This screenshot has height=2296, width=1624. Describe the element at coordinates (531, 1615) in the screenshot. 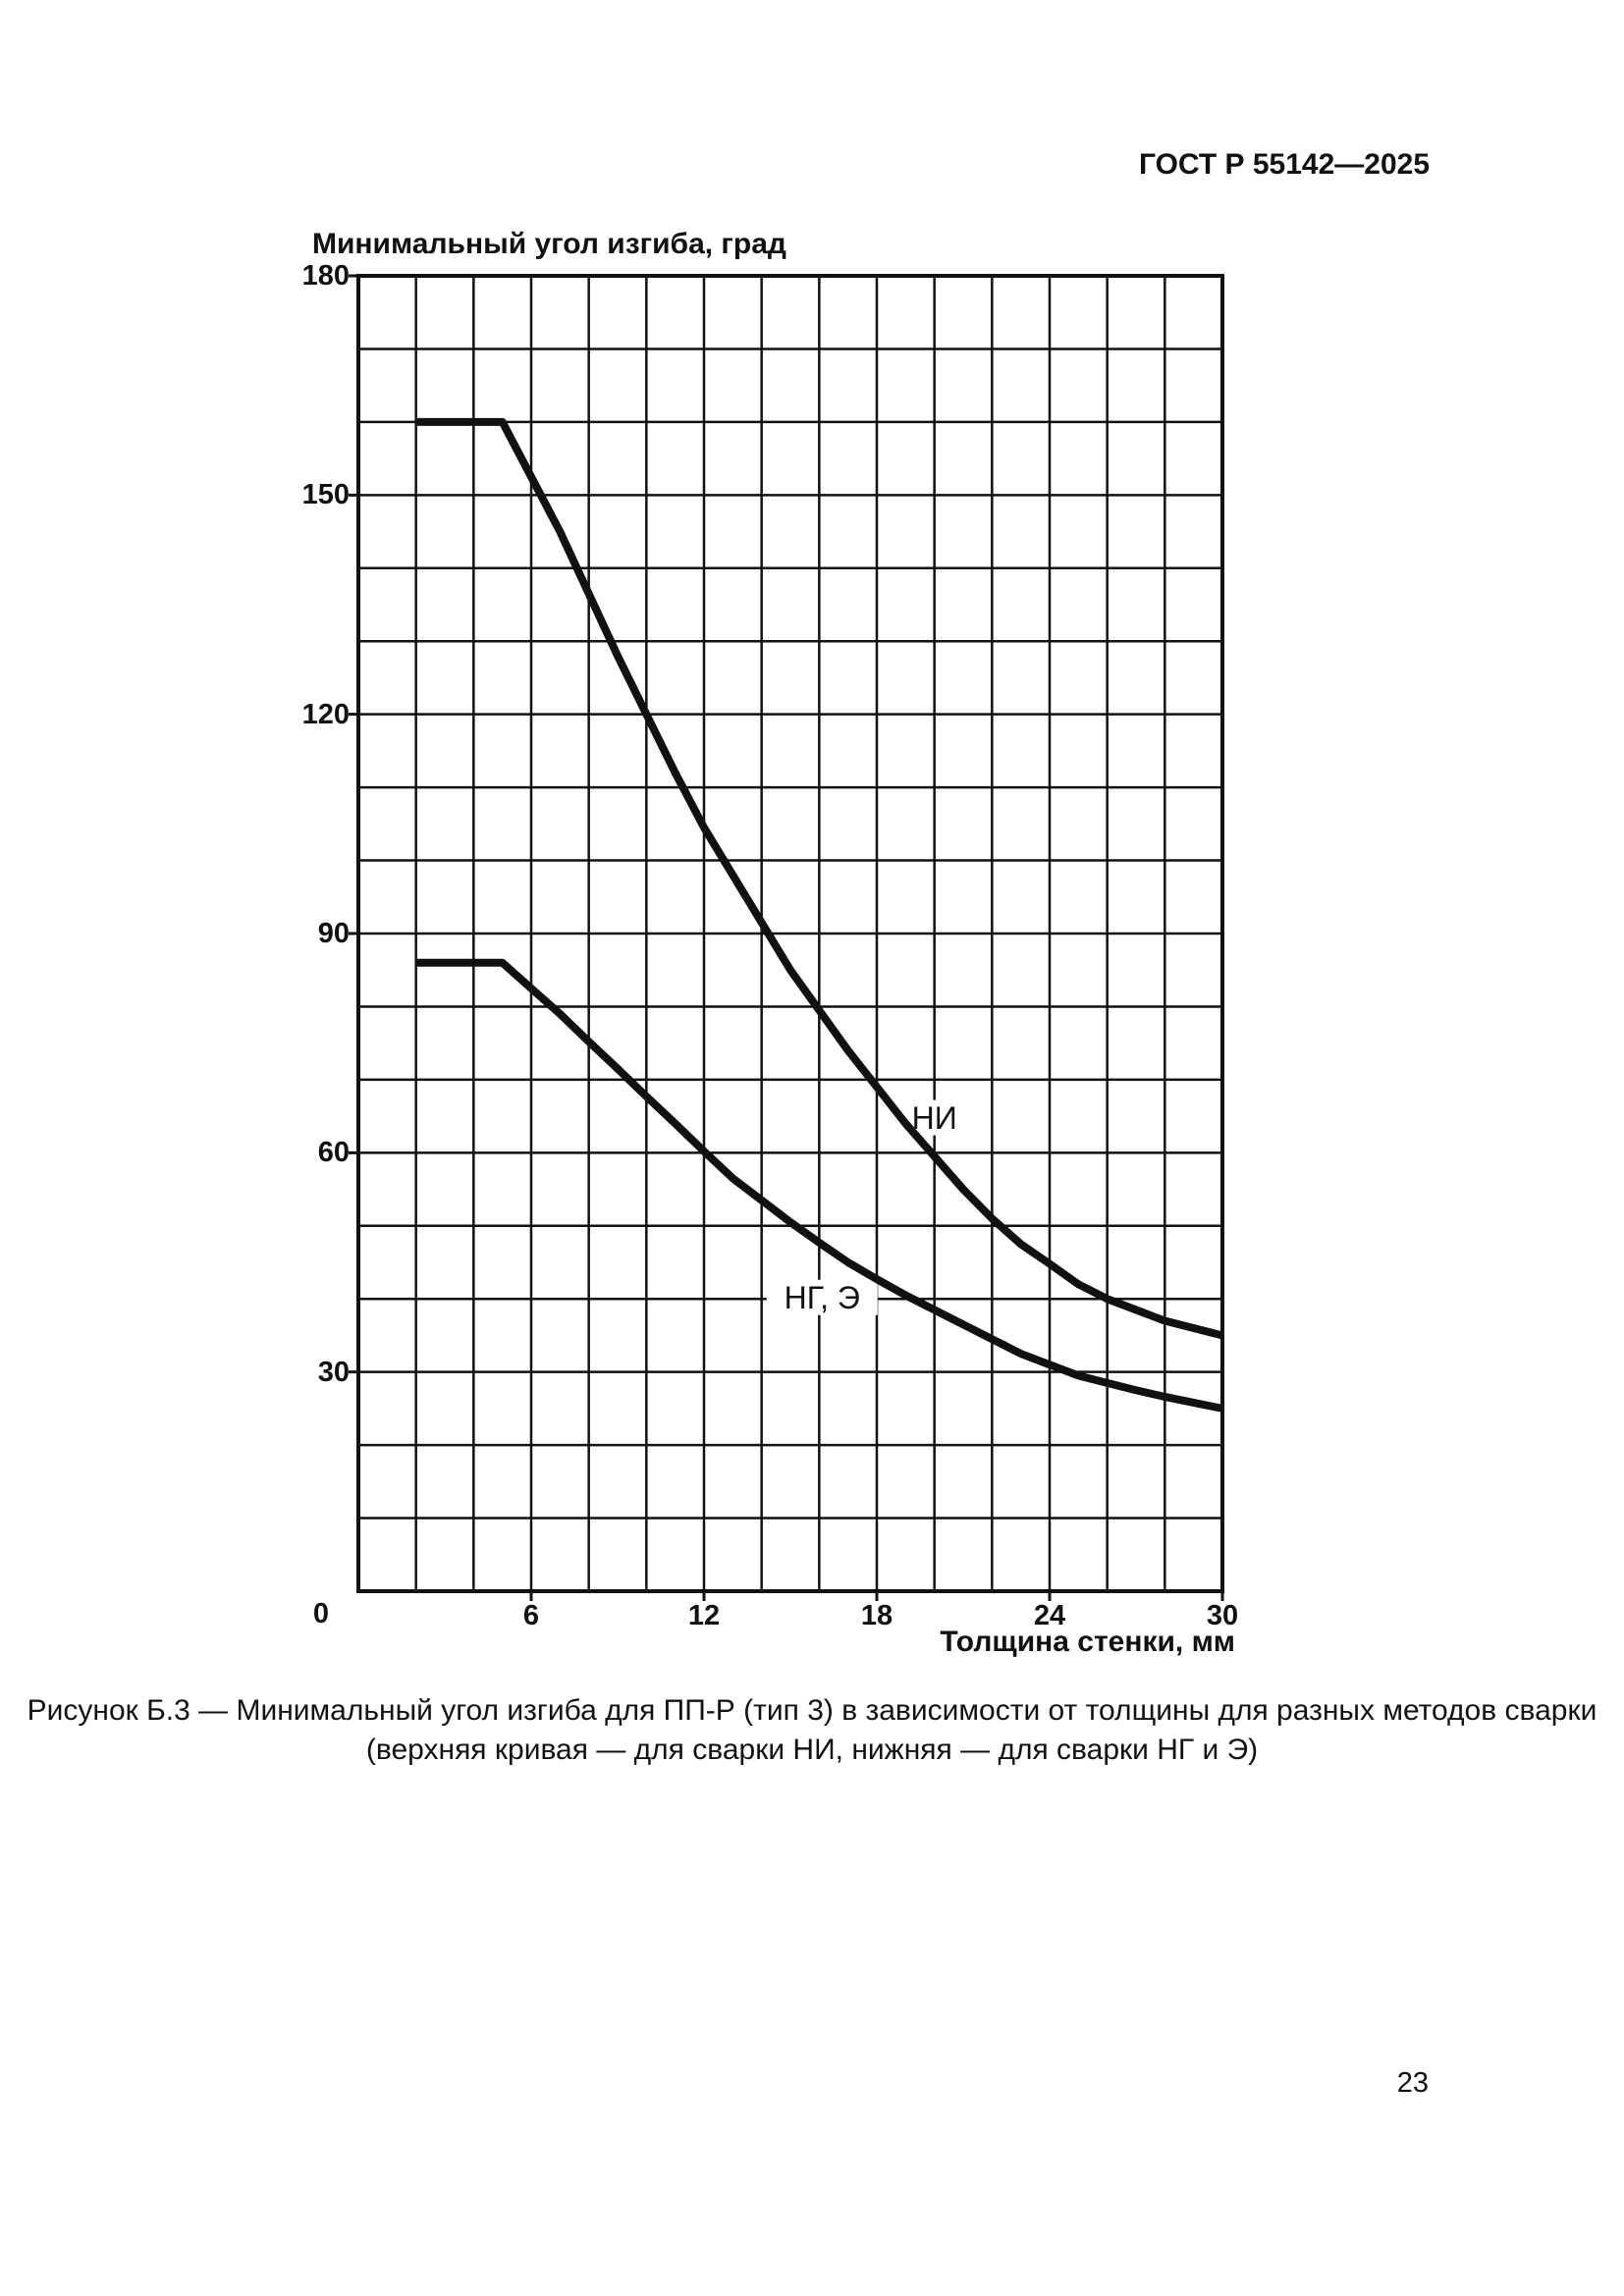

I see `x-tick-label: 6` at that location.